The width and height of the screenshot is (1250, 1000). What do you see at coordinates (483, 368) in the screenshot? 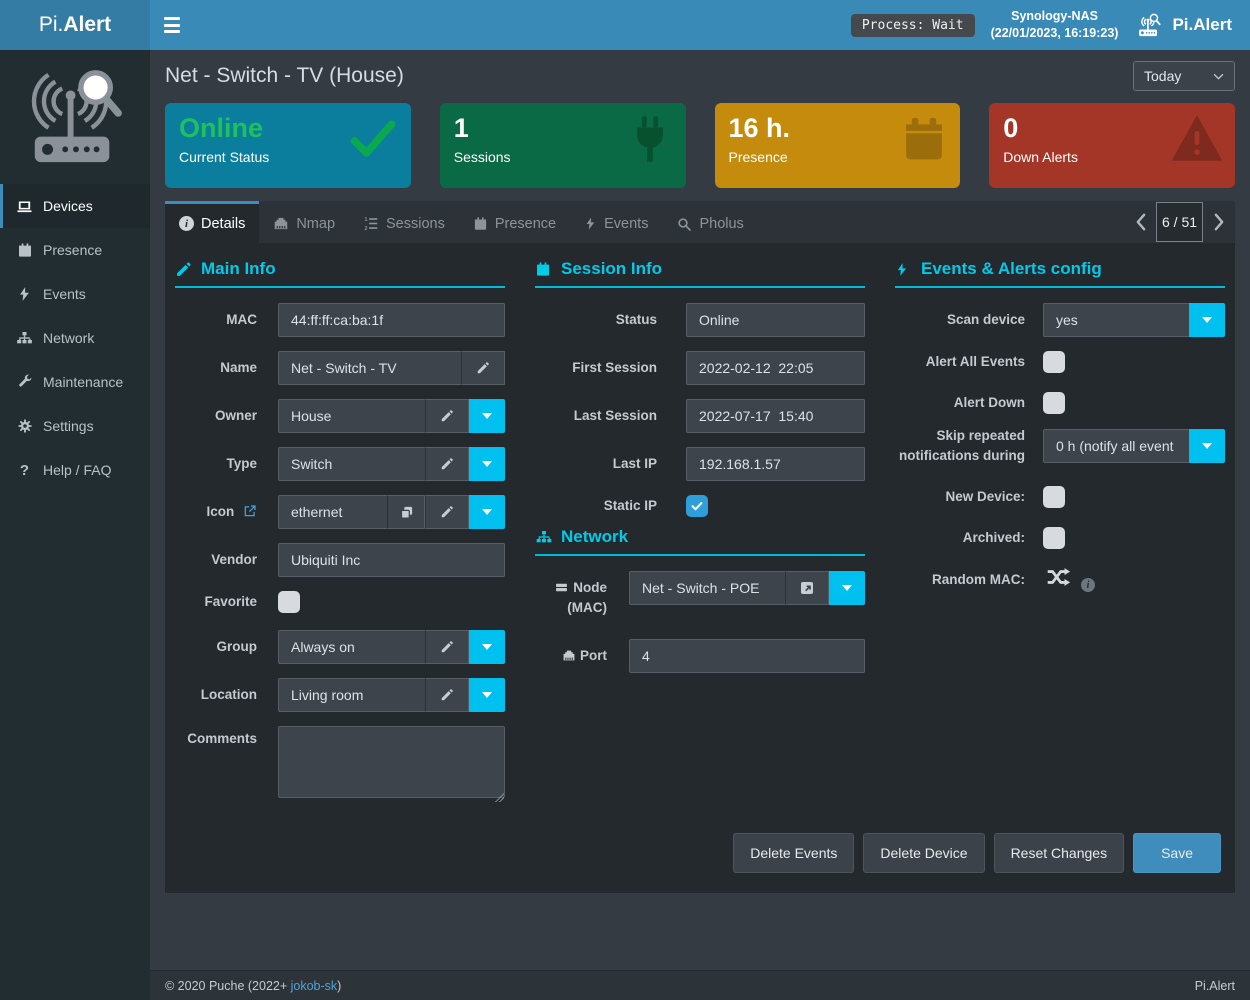
I see `edit-name-button` at bounding box center [483, 368].